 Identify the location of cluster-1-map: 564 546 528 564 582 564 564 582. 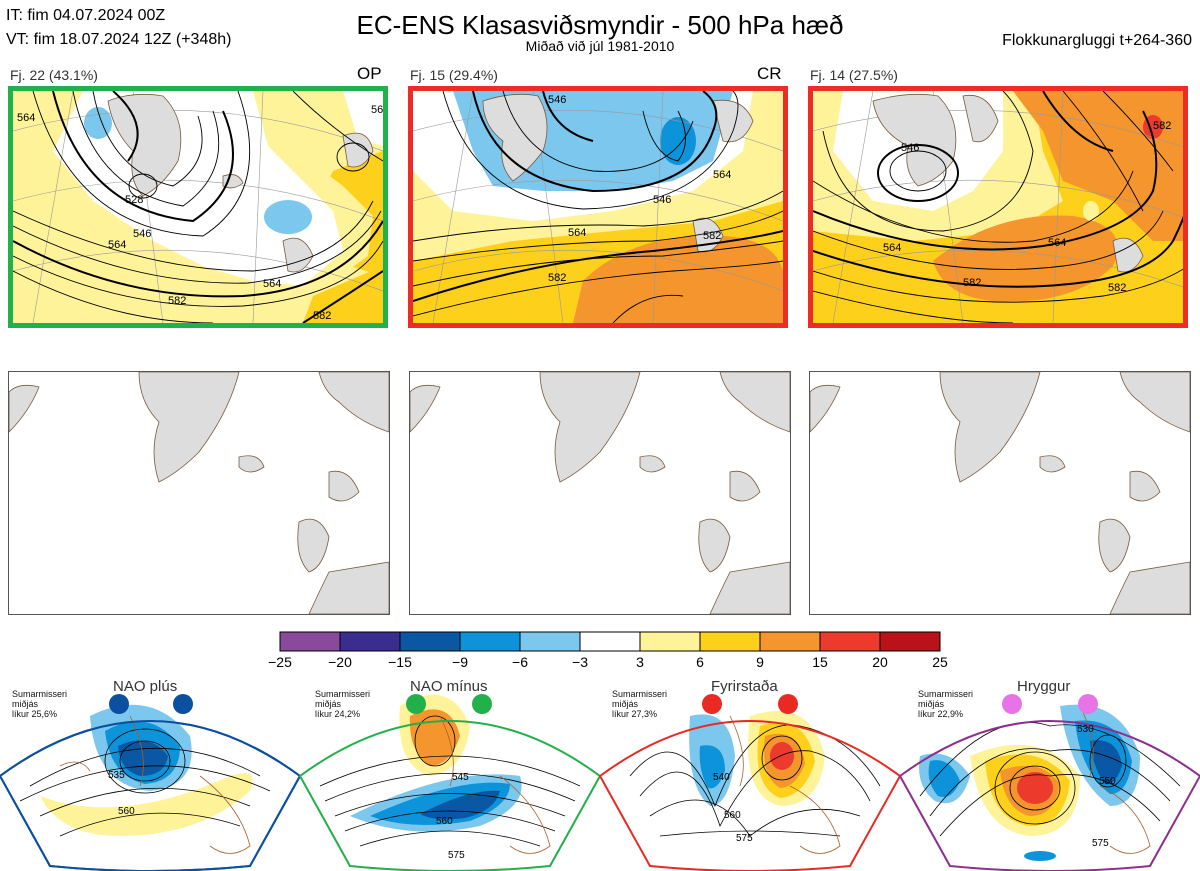
(198, 207).